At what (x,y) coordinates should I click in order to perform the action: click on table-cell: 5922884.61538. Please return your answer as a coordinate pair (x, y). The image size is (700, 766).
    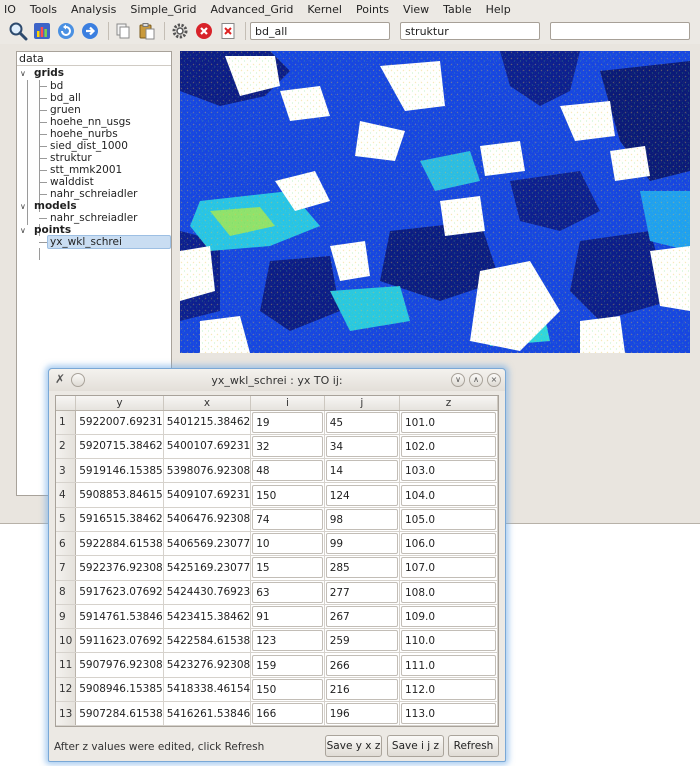
    Looking at the image, I should click on (119, 544).